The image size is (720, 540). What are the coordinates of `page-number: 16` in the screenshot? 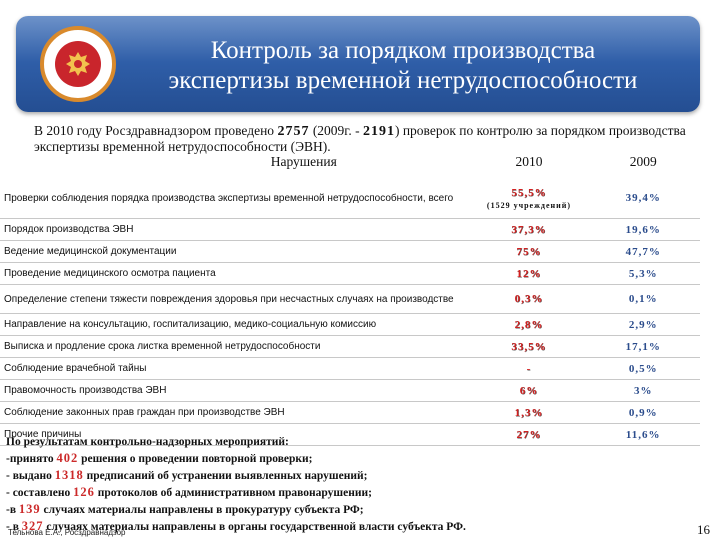 It's located at (703, 529).